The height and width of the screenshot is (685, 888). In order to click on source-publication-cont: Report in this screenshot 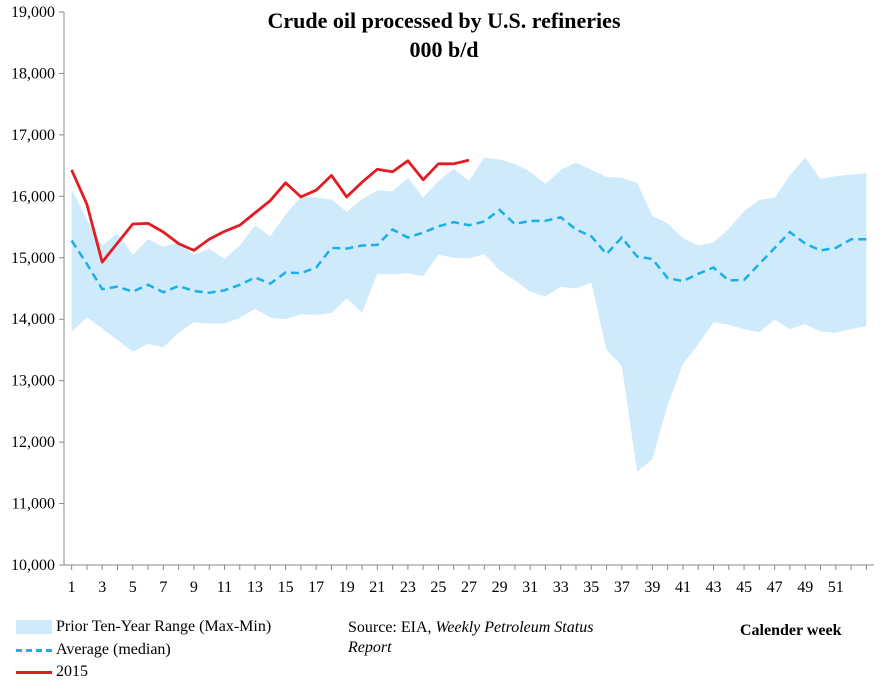, I will do `click(370, 647)`.